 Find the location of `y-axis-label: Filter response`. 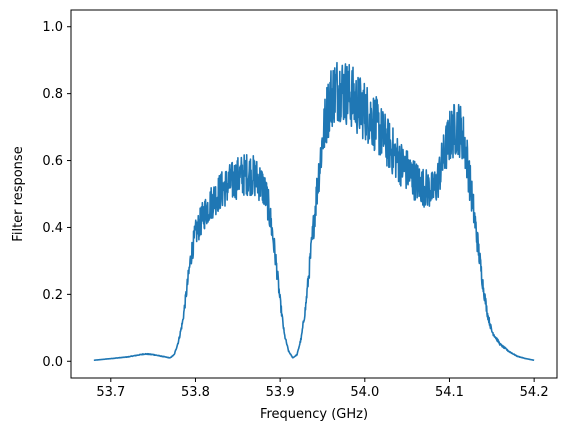

y-axis-label: Filter response is located at coordinates (18, 193).